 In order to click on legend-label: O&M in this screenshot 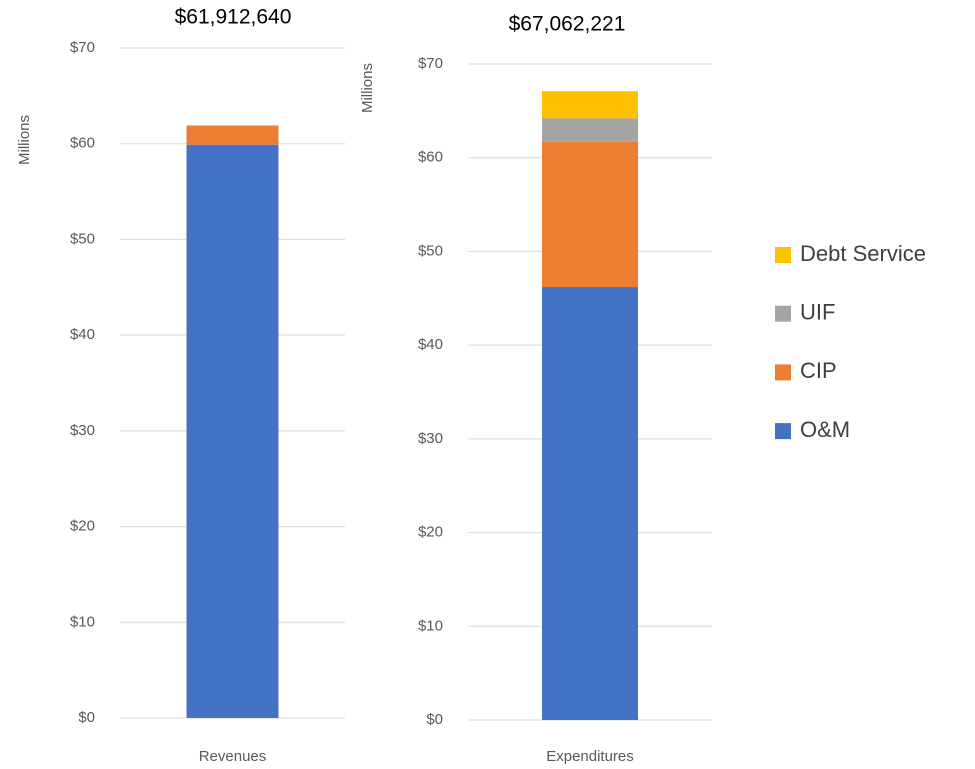, I will do `click(825, 429)`.